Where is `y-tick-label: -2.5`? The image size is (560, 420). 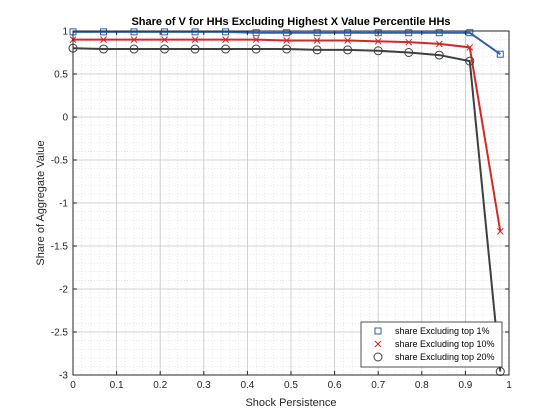 y-tick-label: -2.5 is located at coordinates (60, 333).